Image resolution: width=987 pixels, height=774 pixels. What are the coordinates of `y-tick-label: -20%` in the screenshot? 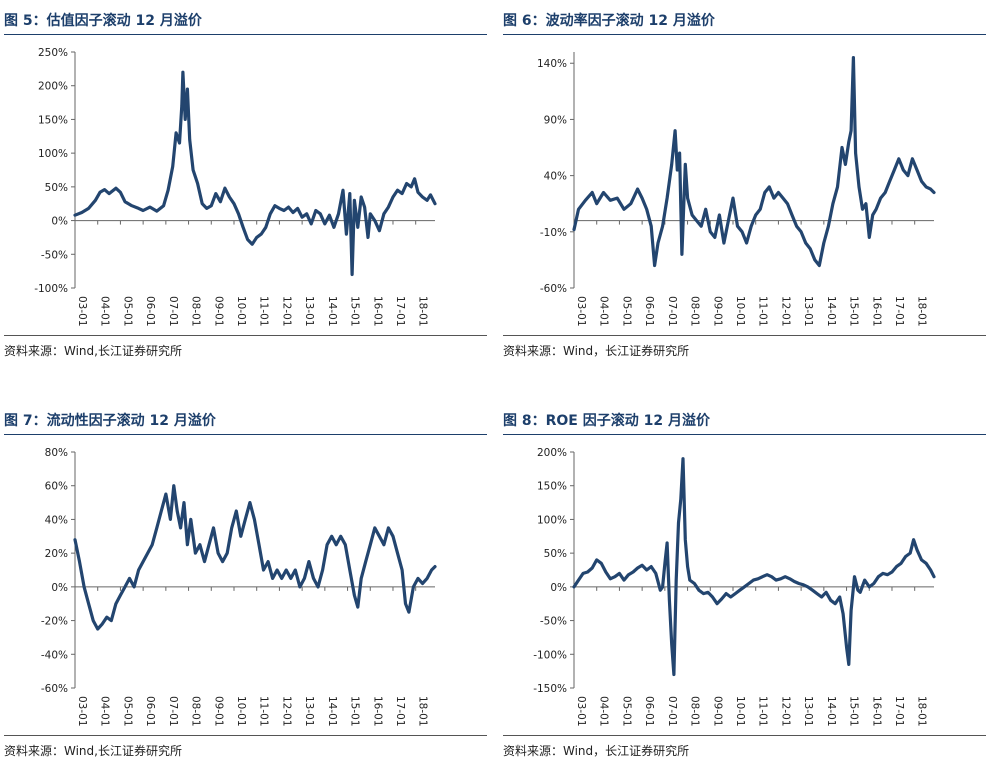 It's located at (54, 622).